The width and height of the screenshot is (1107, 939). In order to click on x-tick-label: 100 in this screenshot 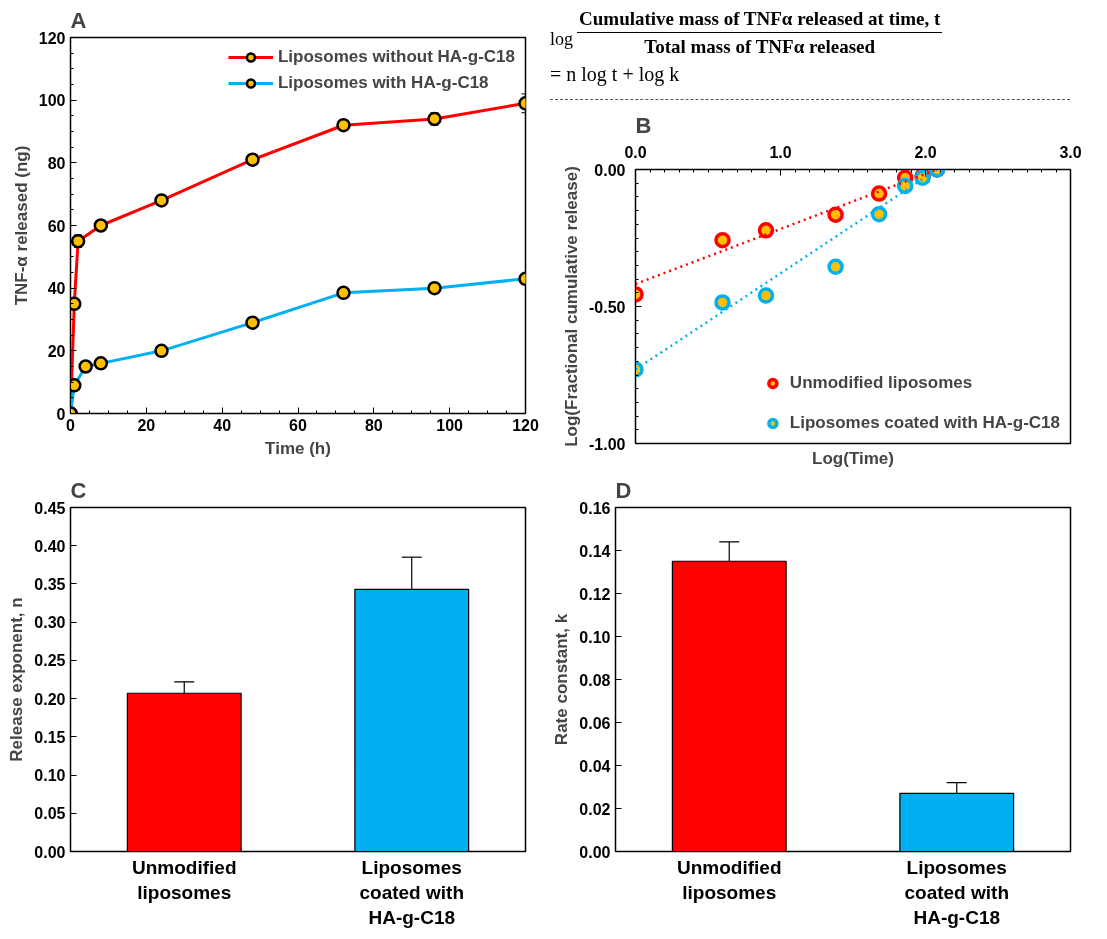, I will do `click(450, 425)`.